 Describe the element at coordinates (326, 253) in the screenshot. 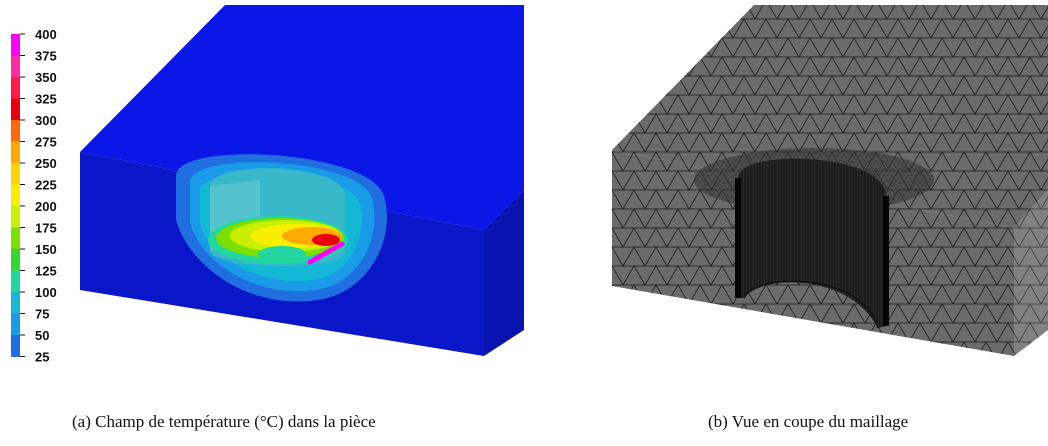

I see `laser-trace` at that location.